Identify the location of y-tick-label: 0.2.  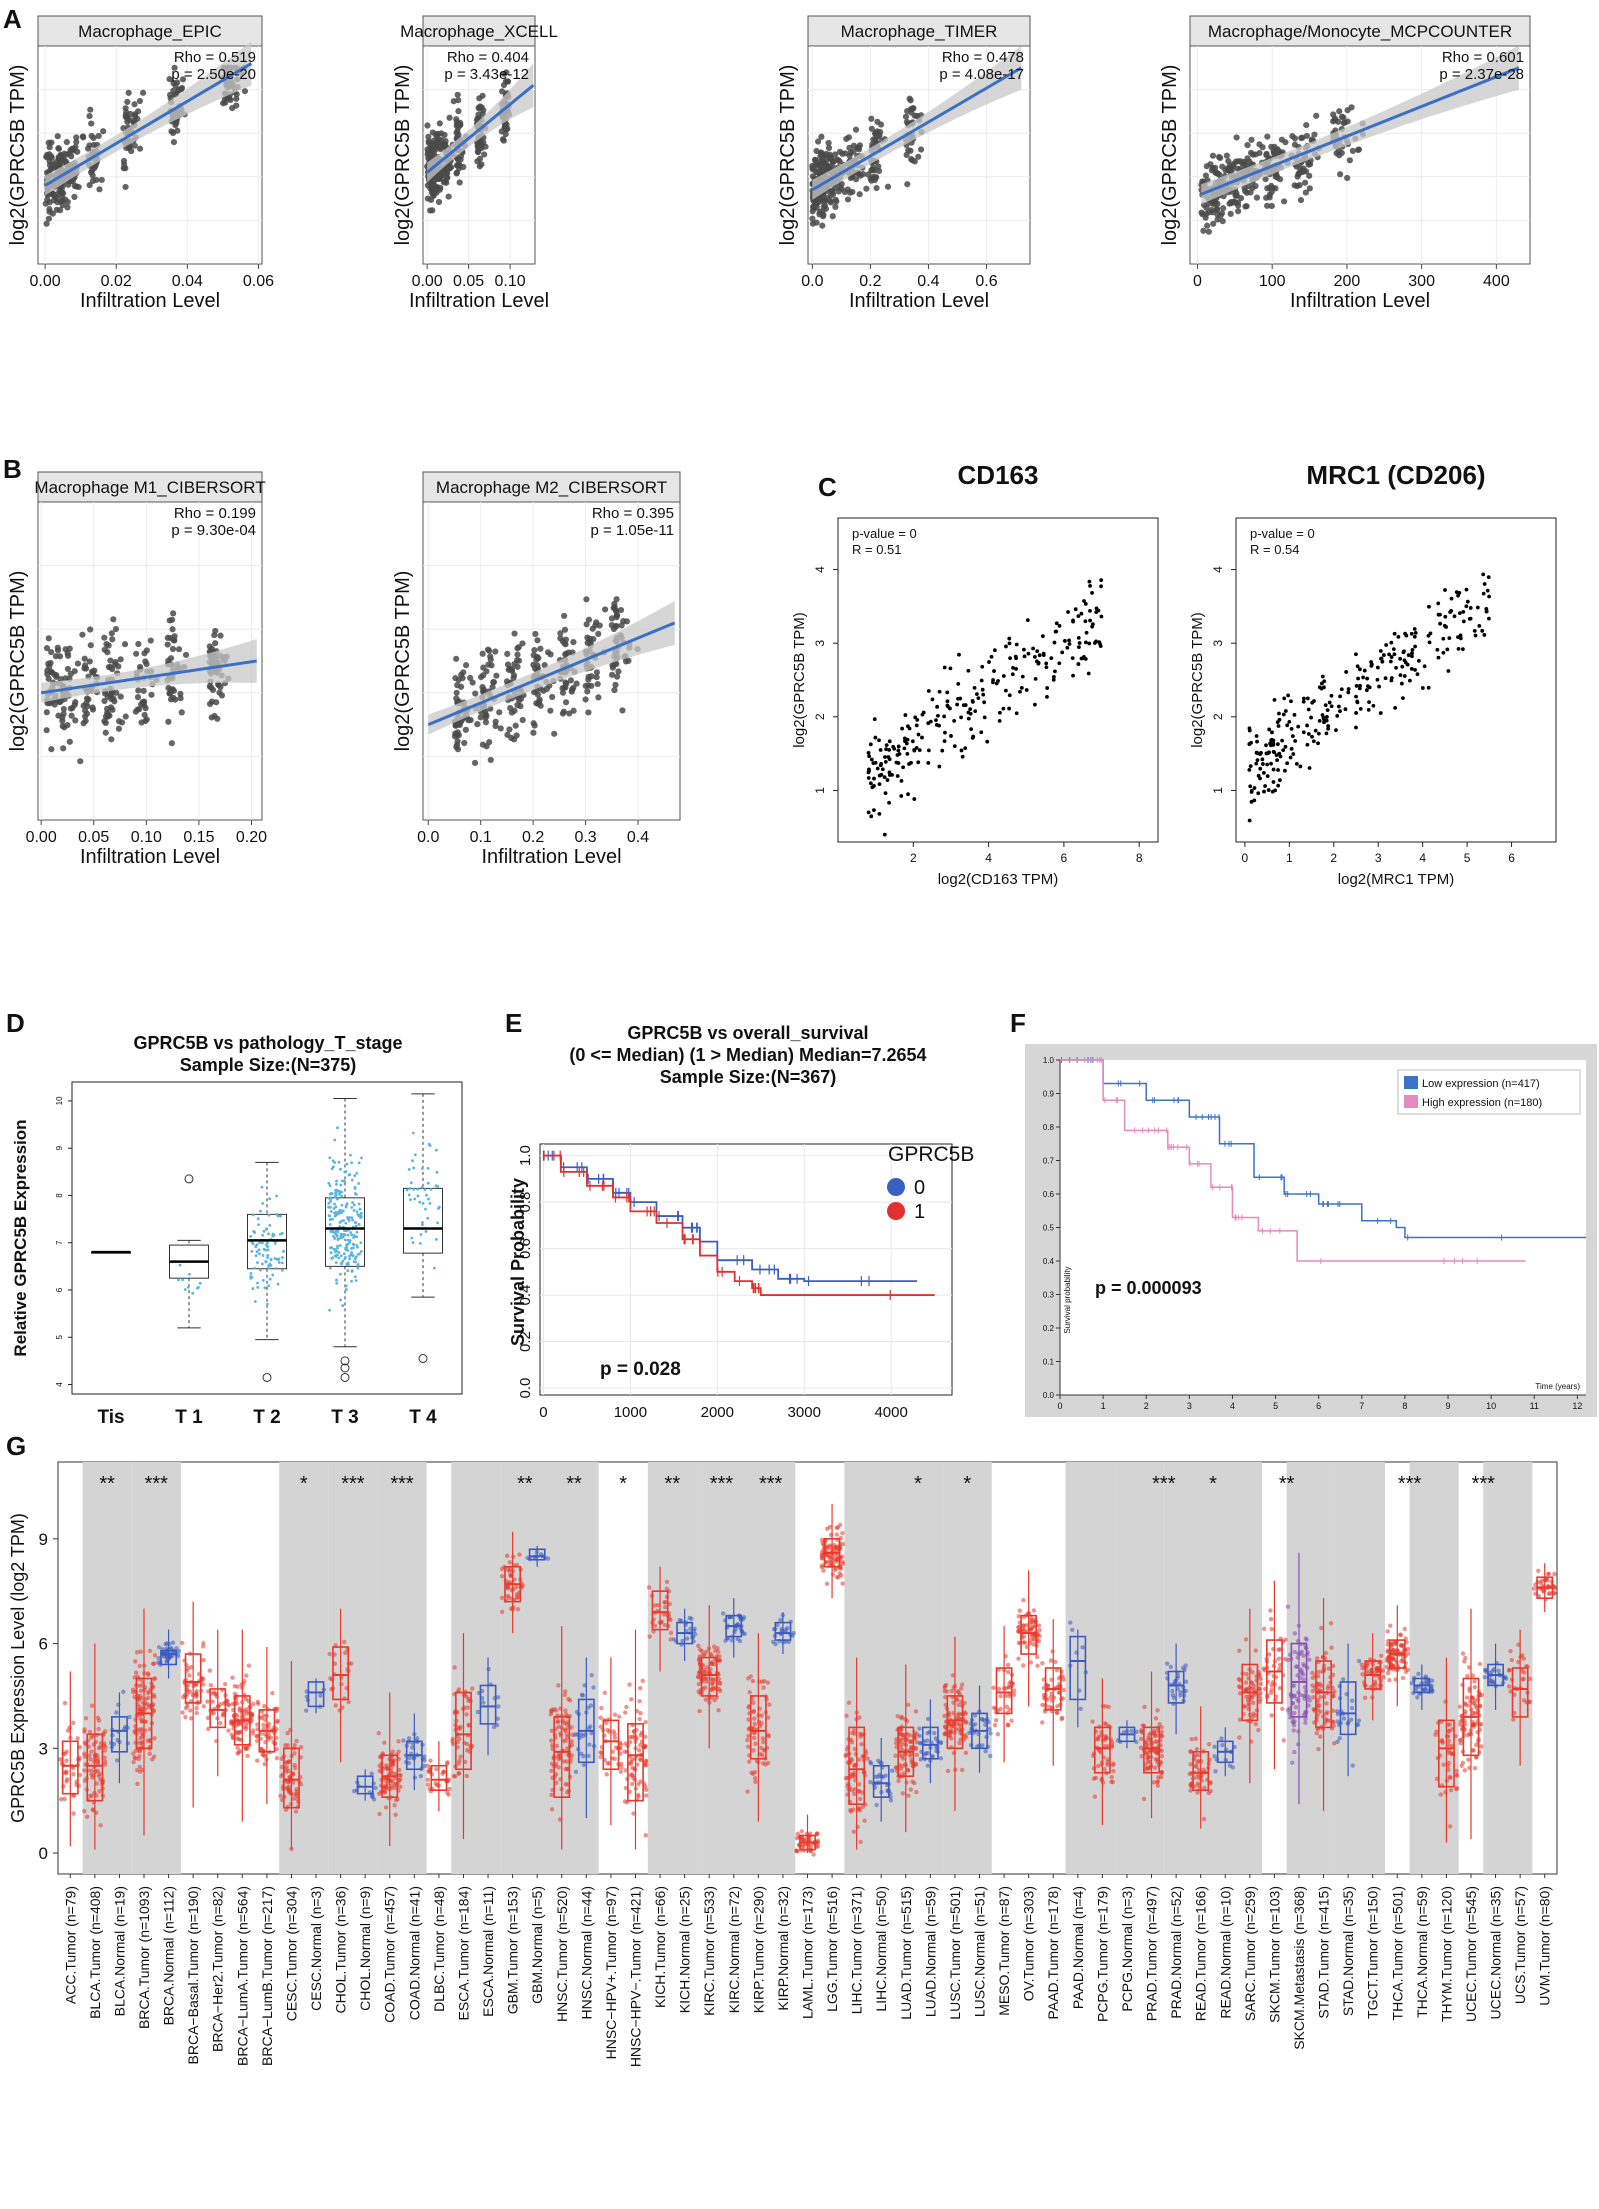
(525, 1341).